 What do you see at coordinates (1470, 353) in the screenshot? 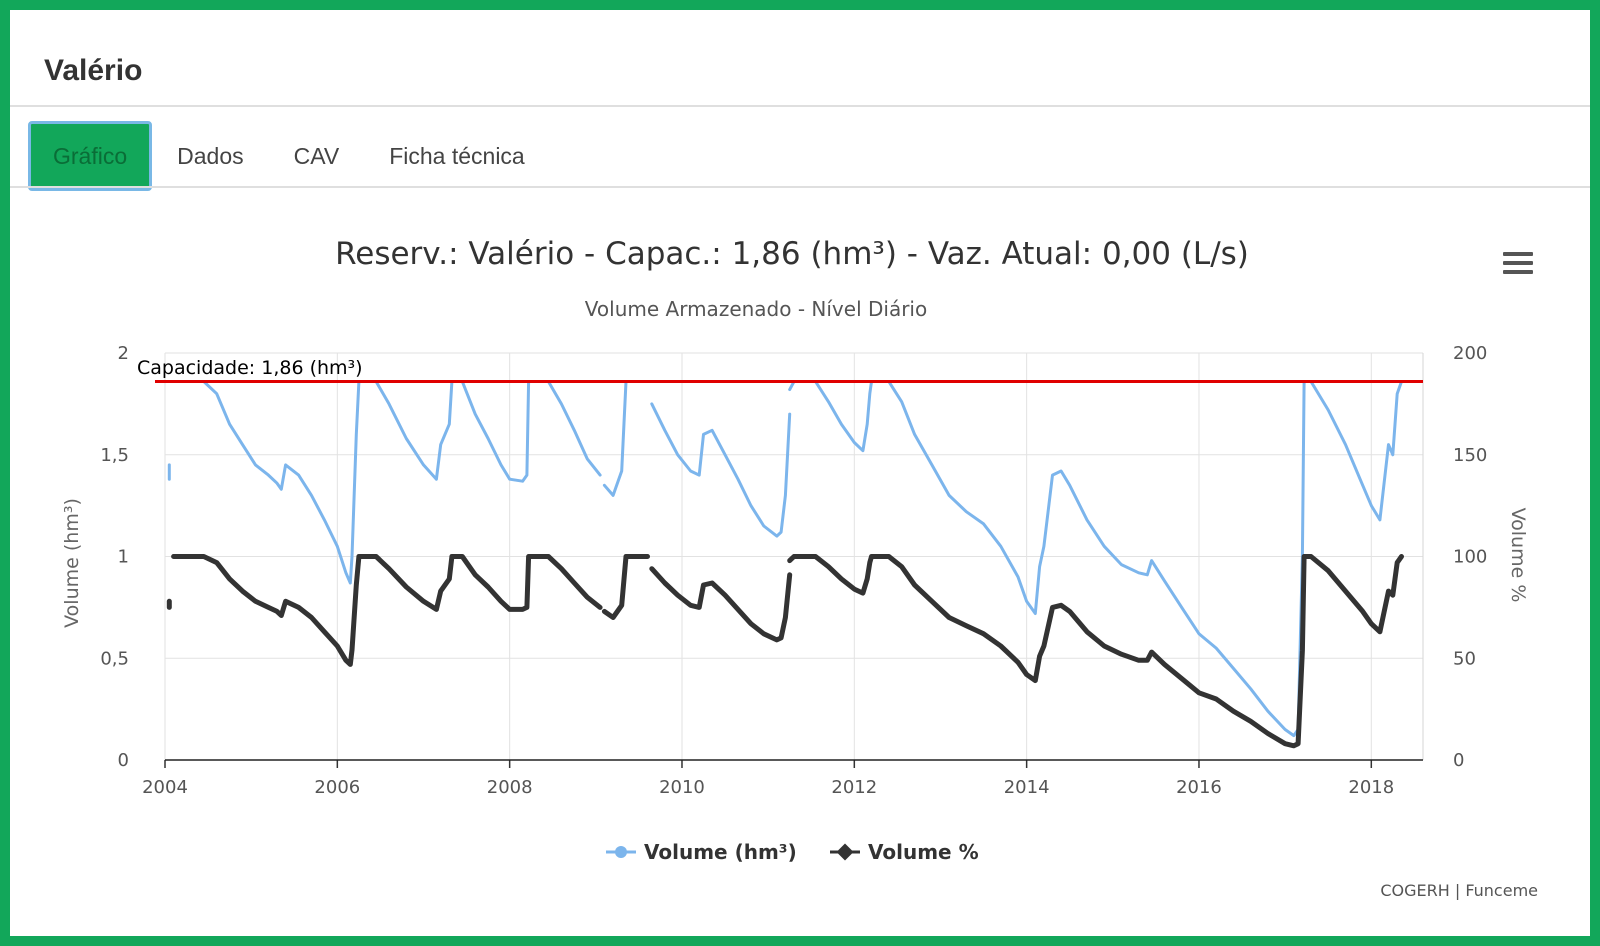
I see `y2-tick-label: 200` at bounding box center [1470, 353].